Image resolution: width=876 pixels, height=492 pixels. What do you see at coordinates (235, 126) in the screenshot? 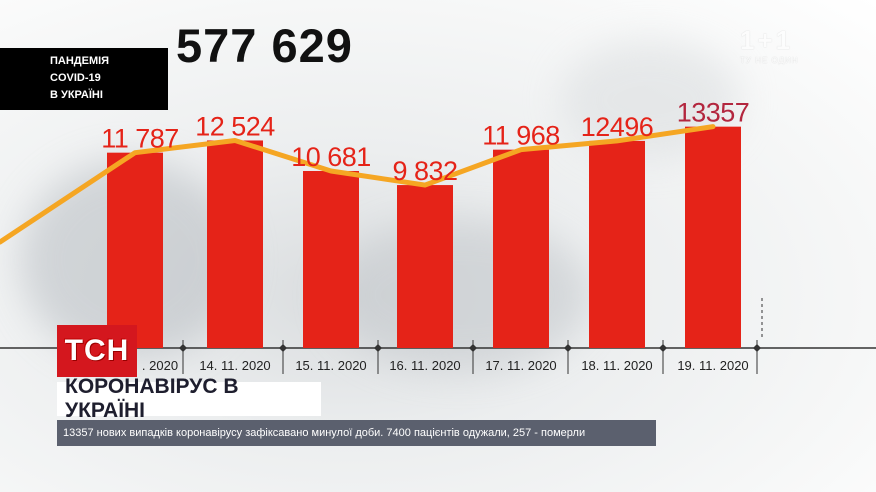
I see `bar-value-label: 12 524` at bounding box center [235, 126].